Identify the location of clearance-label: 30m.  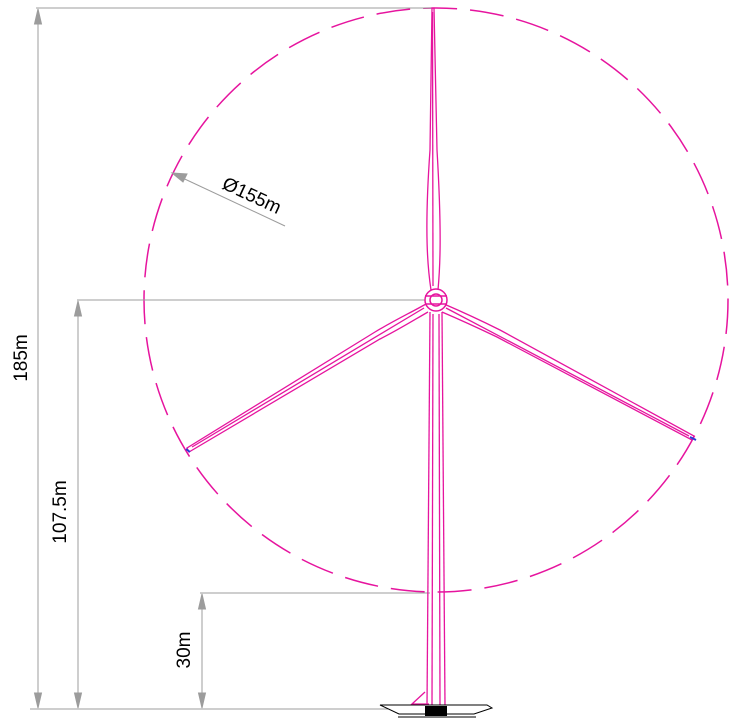
(184, 650).